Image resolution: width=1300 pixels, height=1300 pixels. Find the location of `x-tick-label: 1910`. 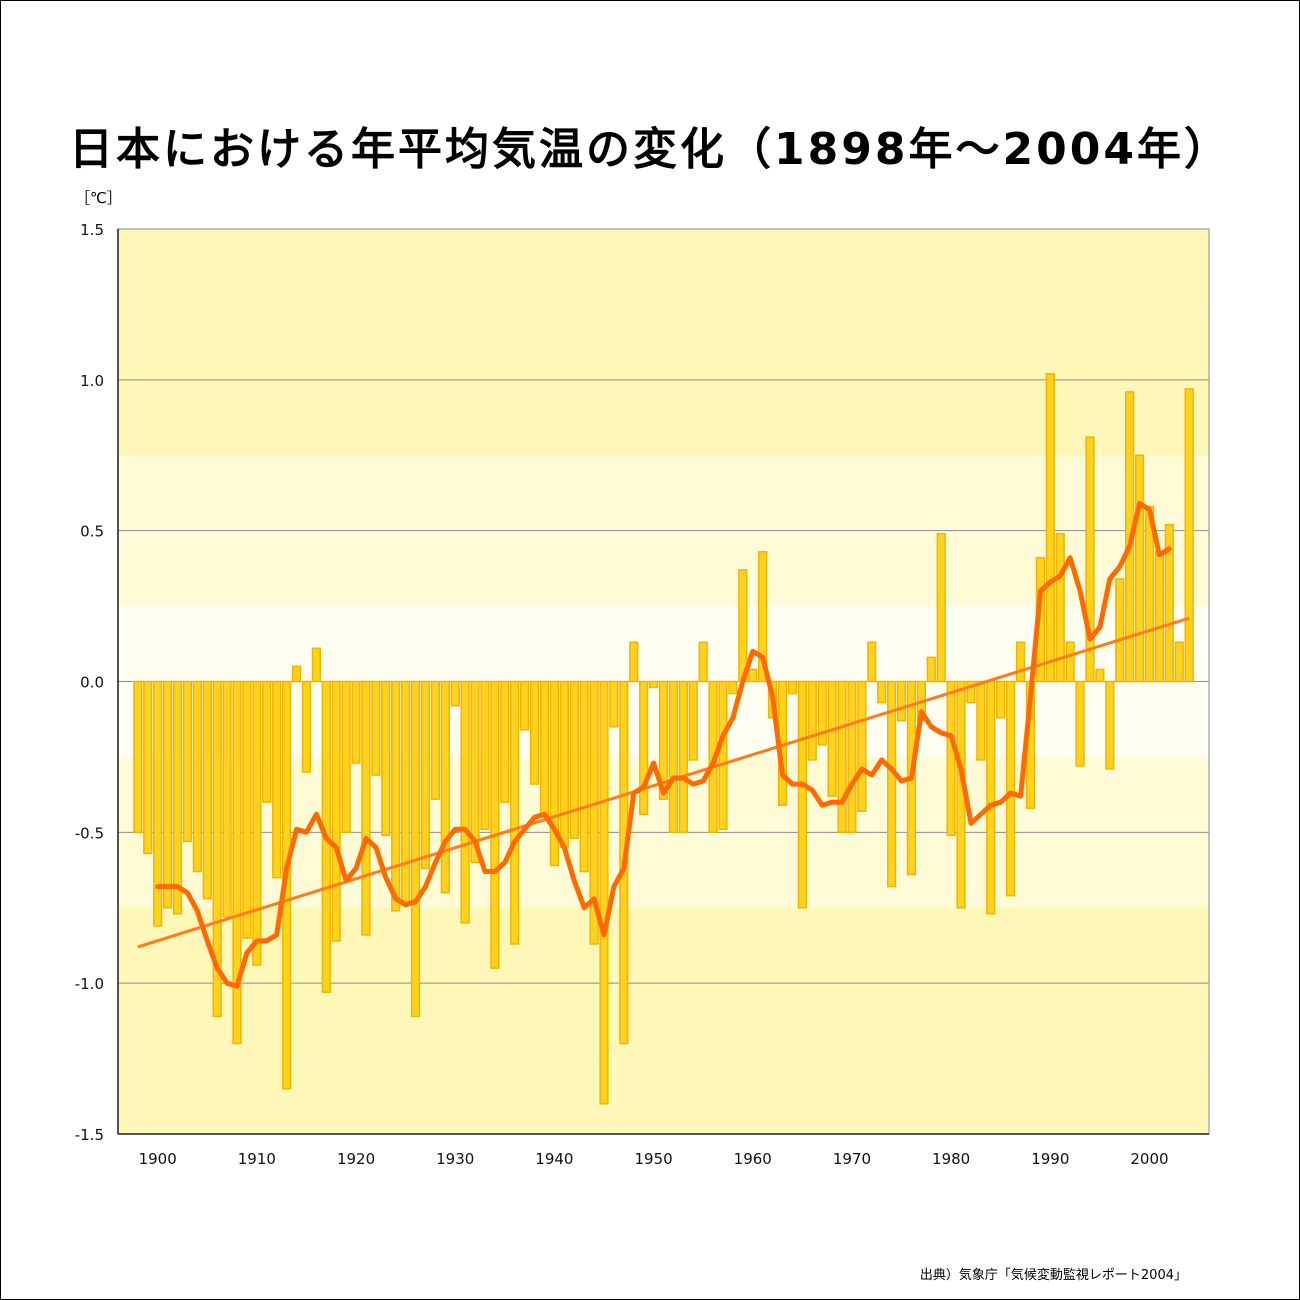

x-tick-label: 1910 is located at coordinates (257, 1159).